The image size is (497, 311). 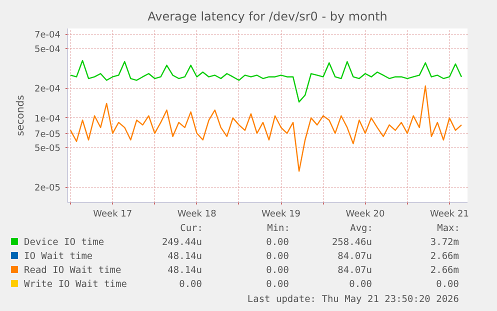 What do you see at coordinates (47, 50) in the screenshot?
I see `y-tick-label: 5e-04` at bounding box center [47, 50].